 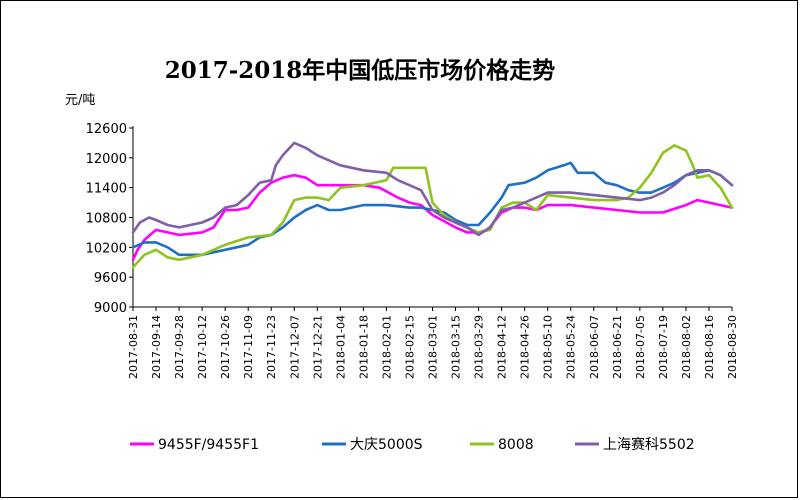 I want to click on x-tick-label: 2018-07-05, so click(x=640, y=347).